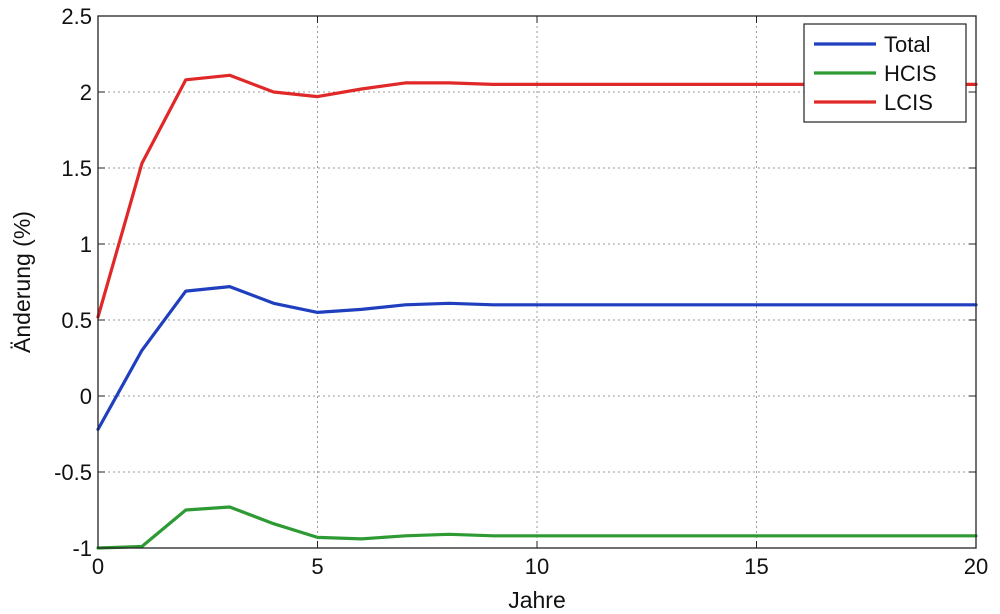  Describe the element at coordinates (537, 600) in the screenshot. I see `x-axis-label: Jahre` at that location.